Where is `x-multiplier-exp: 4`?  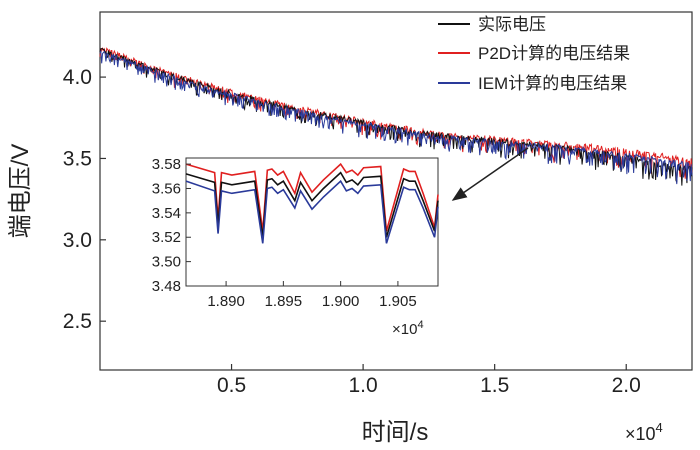
x-multiplier-exp: 4 is located at coordinates (659, 427).